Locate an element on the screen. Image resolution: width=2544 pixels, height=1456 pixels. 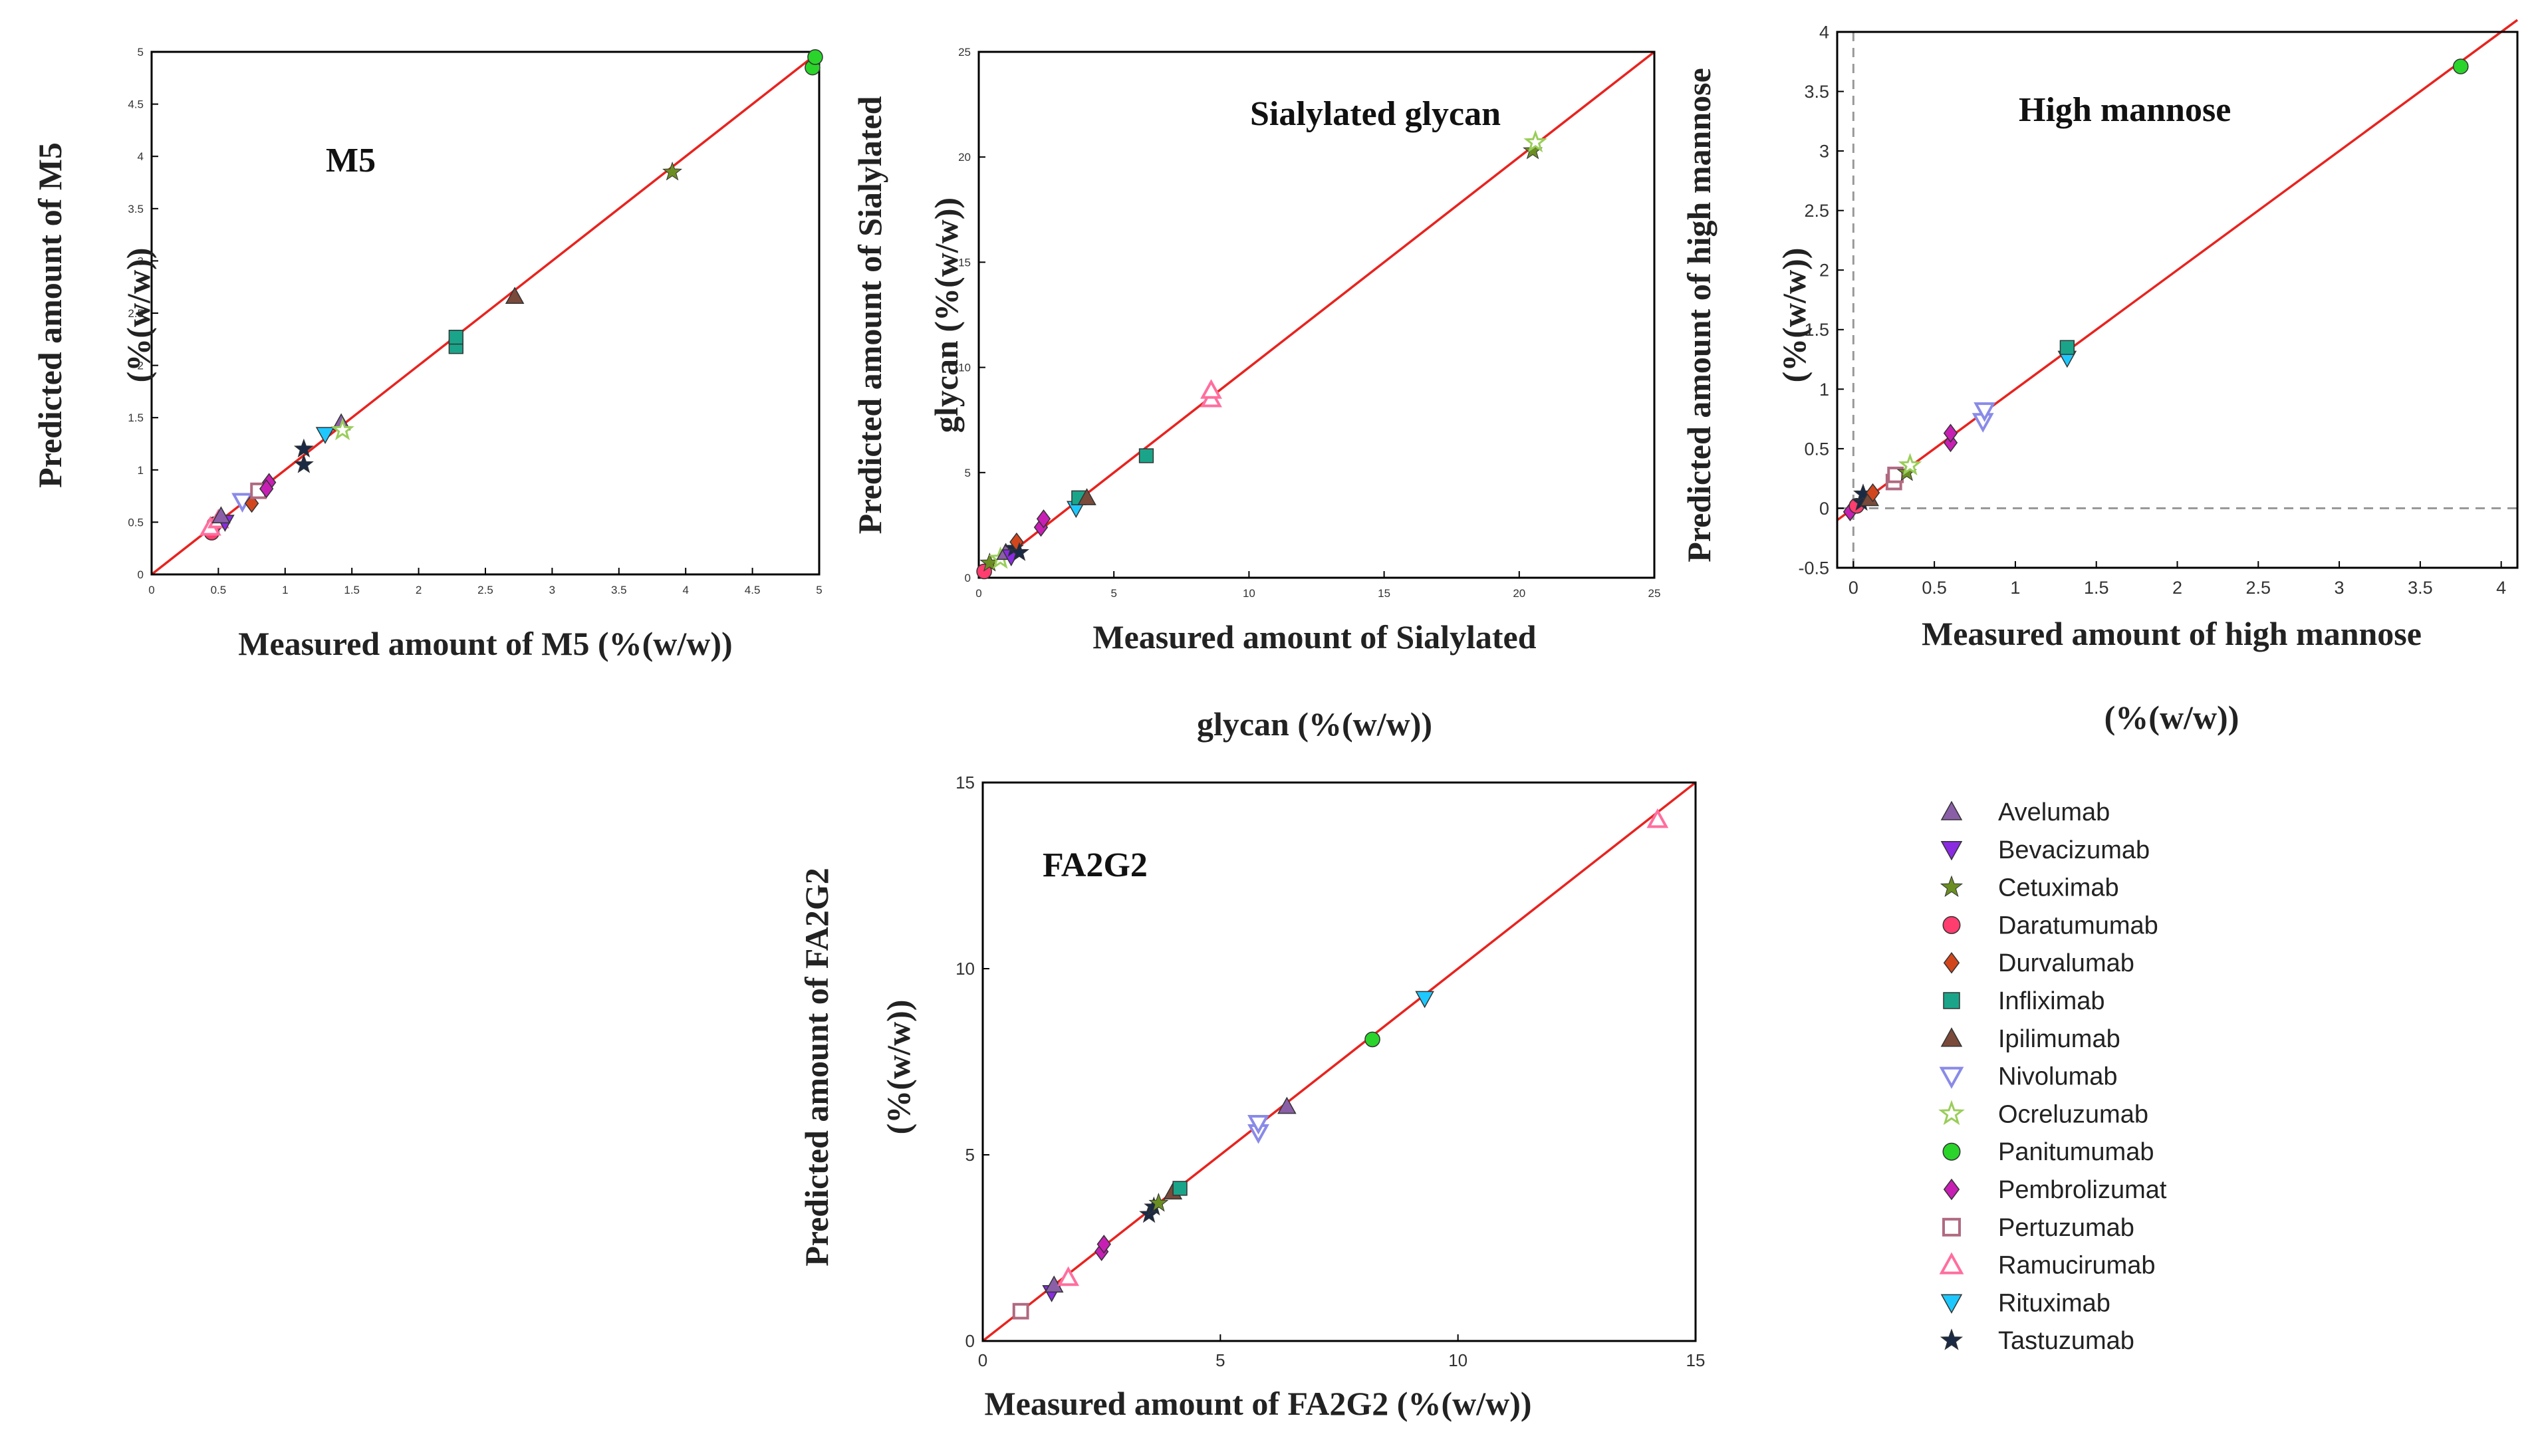
y-axis-label: Predicted amount of FA2G2 is located at coordinates (816, 1067).